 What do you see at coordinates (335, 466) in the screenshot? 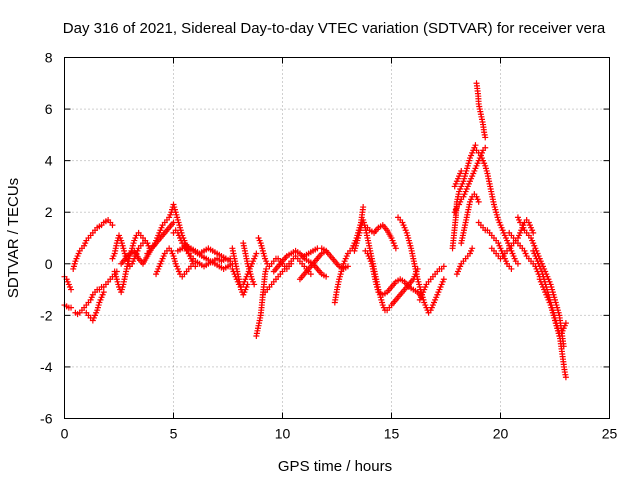
I see `x-axis-label: GPS time / hours` at bounding box center [335, 466].